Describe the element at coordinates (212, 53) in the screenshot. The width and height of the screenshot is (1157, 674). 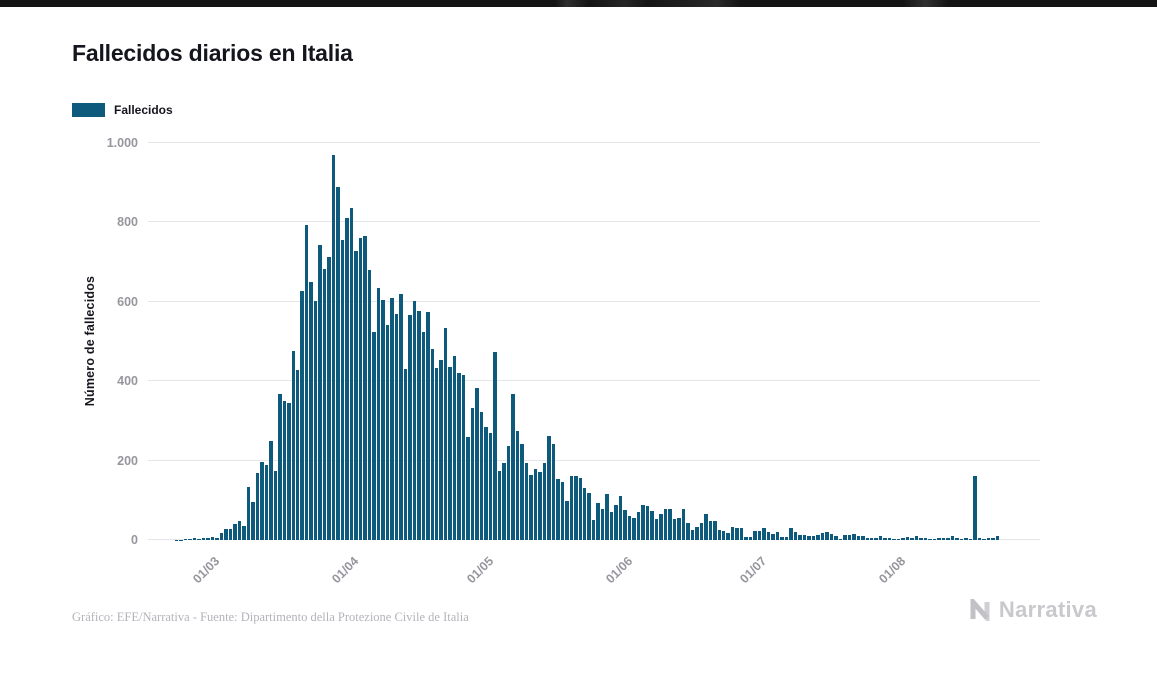
I see `chart-title: Fallecidos diarios en Italia` at that location.